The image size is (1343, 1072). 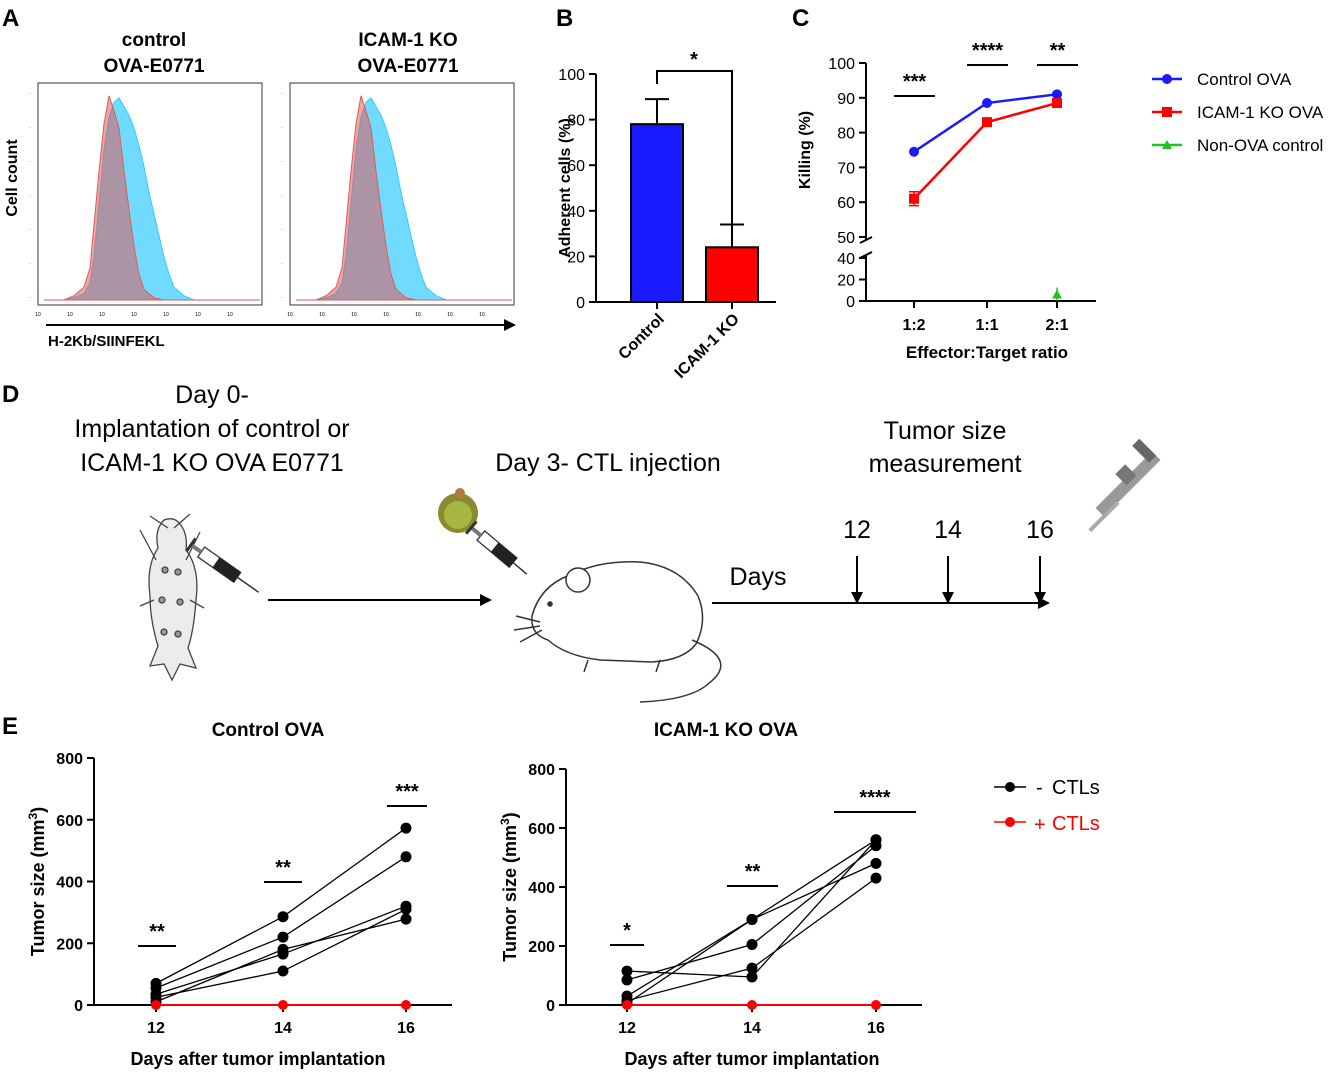 I want to click on bar-y-tick-label: 20, so click(x=576, y=257).